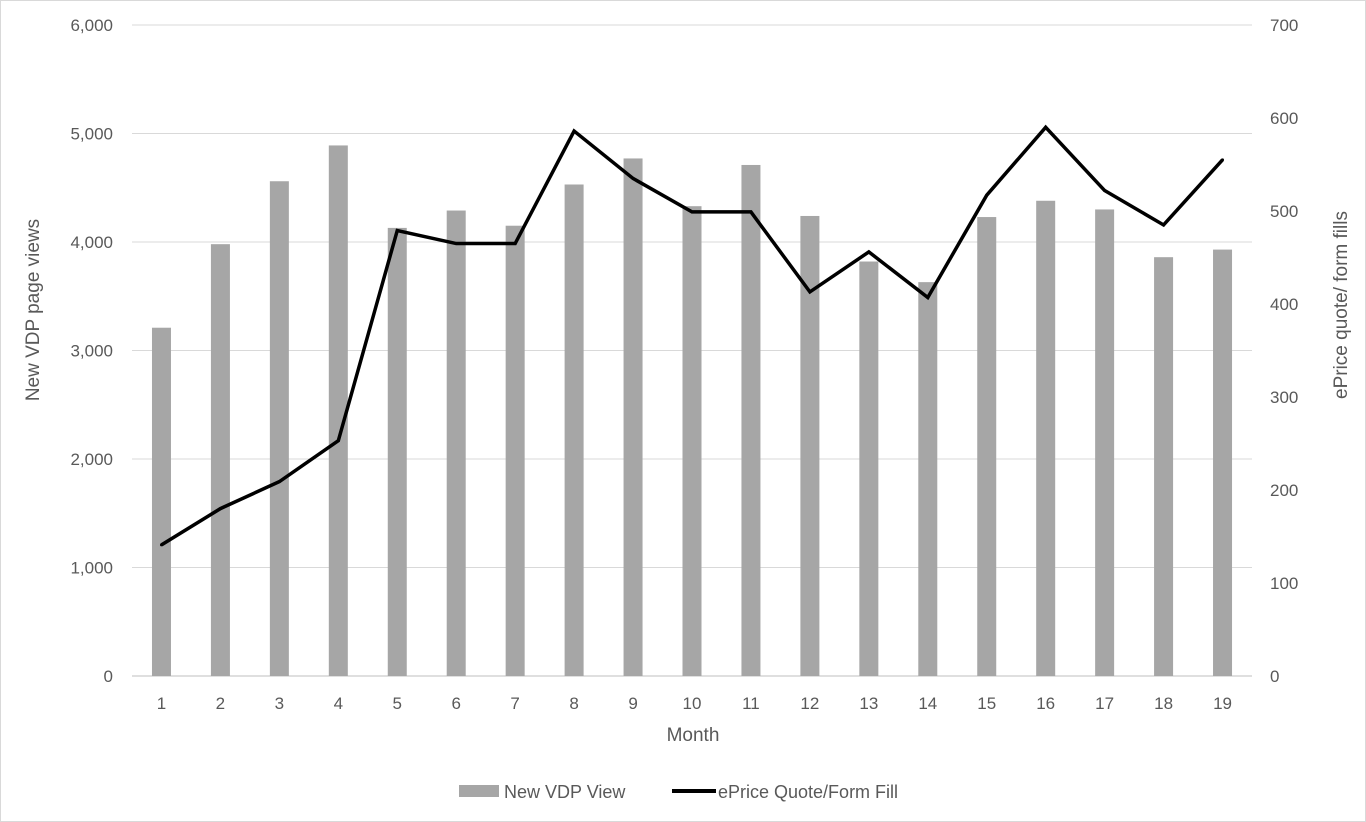 The height and width of the screenshot is (822, 1366). I want to click on y-tick-label: 5,000, so click(91, 134).